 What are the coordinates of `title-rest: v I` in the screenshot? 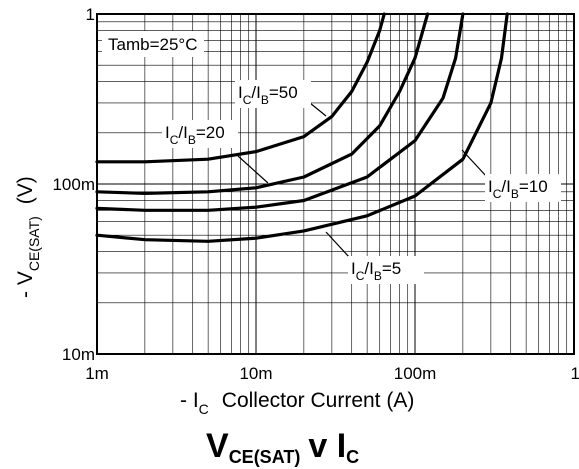 It's located at (327, 446).